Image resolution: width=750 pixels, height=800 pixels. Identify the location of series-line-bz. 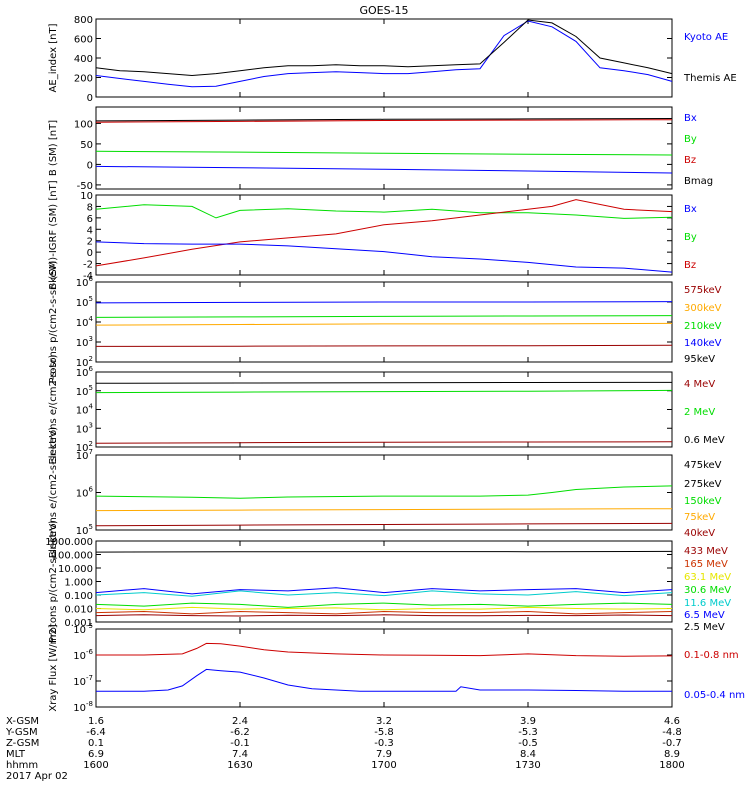
(384, 233).